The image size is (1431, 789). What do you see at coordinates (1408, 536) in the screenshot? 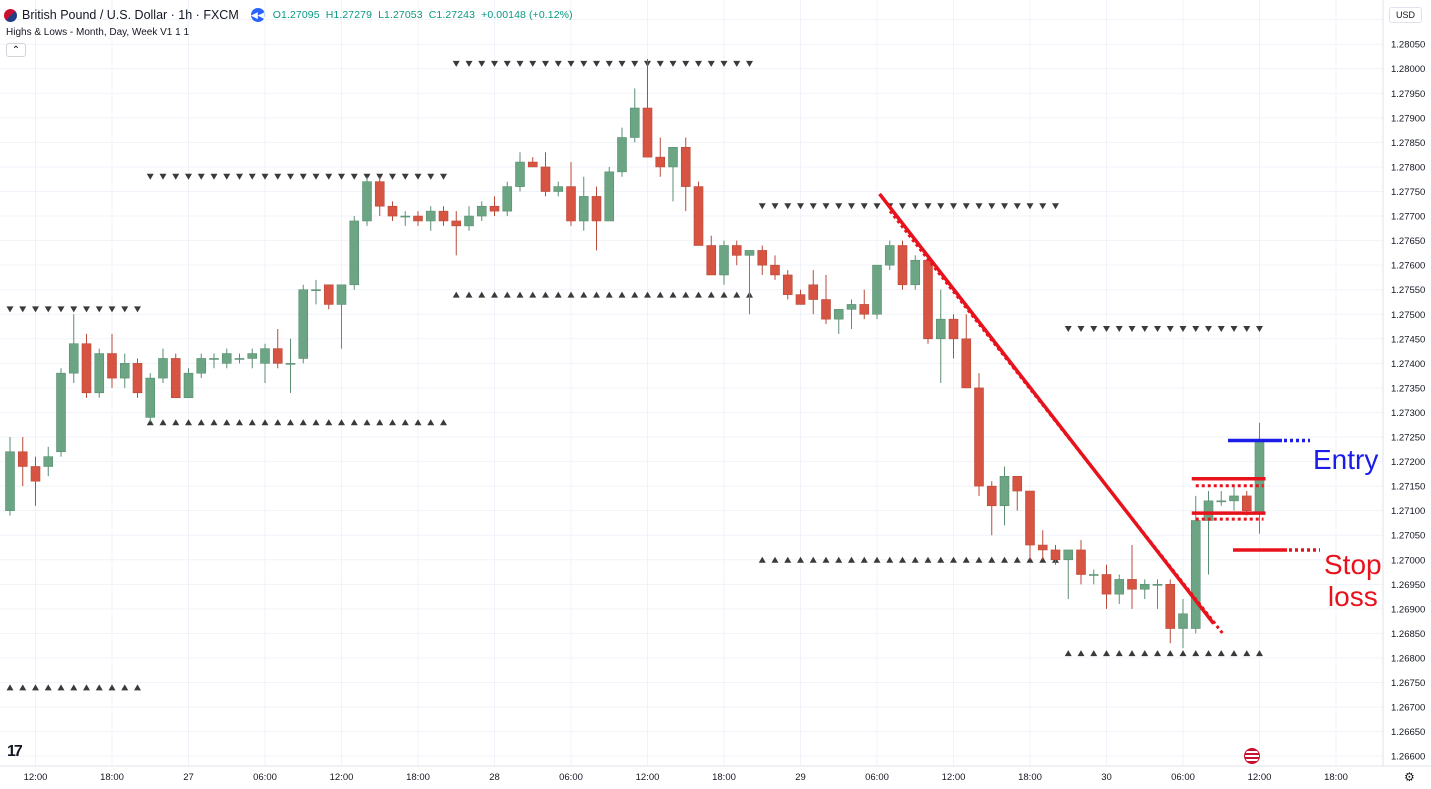
I see `price-tick-label: 1.27050` at bounding box center [1408, 536].